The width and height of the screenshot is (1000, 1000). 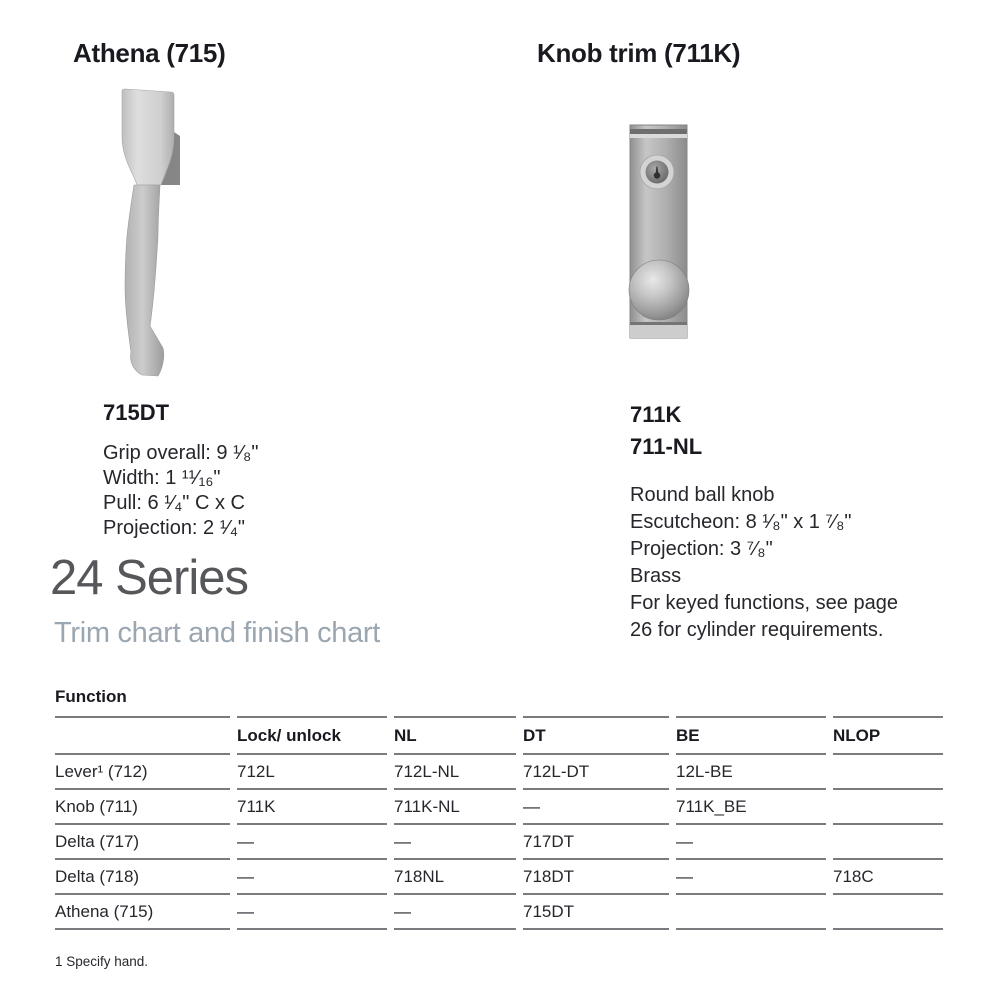 What do you see at coordinates (181, 453) in the screenshot?
I see `athena-spec-grip: Grip overall: 9 ¹⁄₈"` at bounding box center [181, 453].